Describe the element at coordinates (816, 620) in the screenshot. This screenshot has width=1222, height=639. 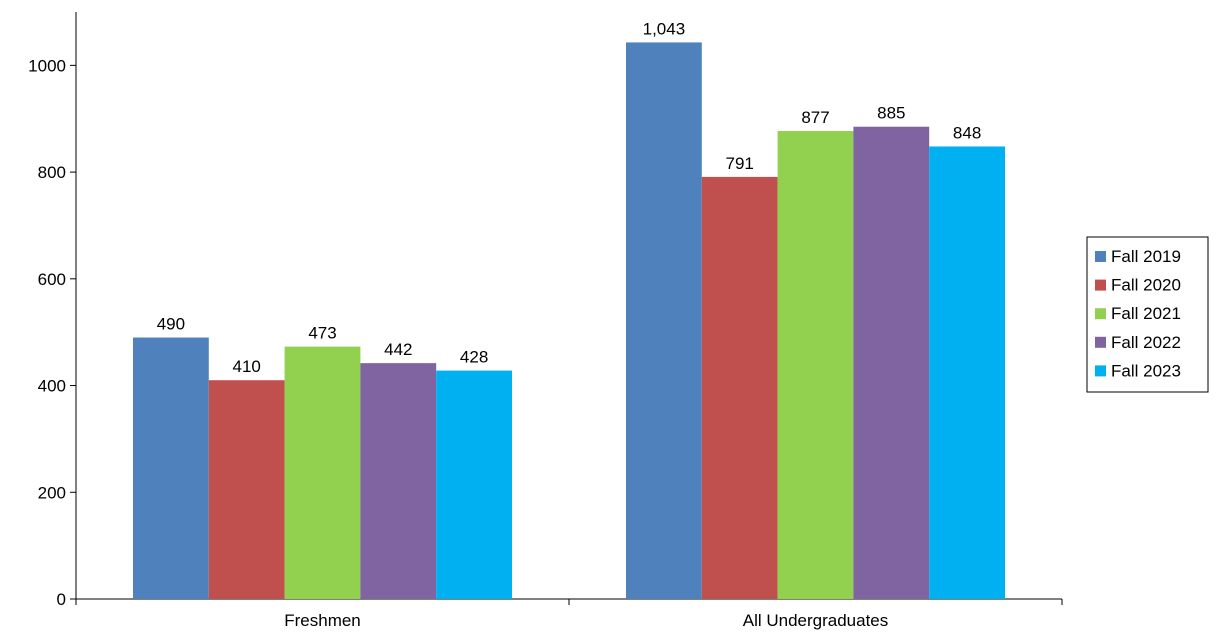
I see `category-label: All Undergraduates` at that location.